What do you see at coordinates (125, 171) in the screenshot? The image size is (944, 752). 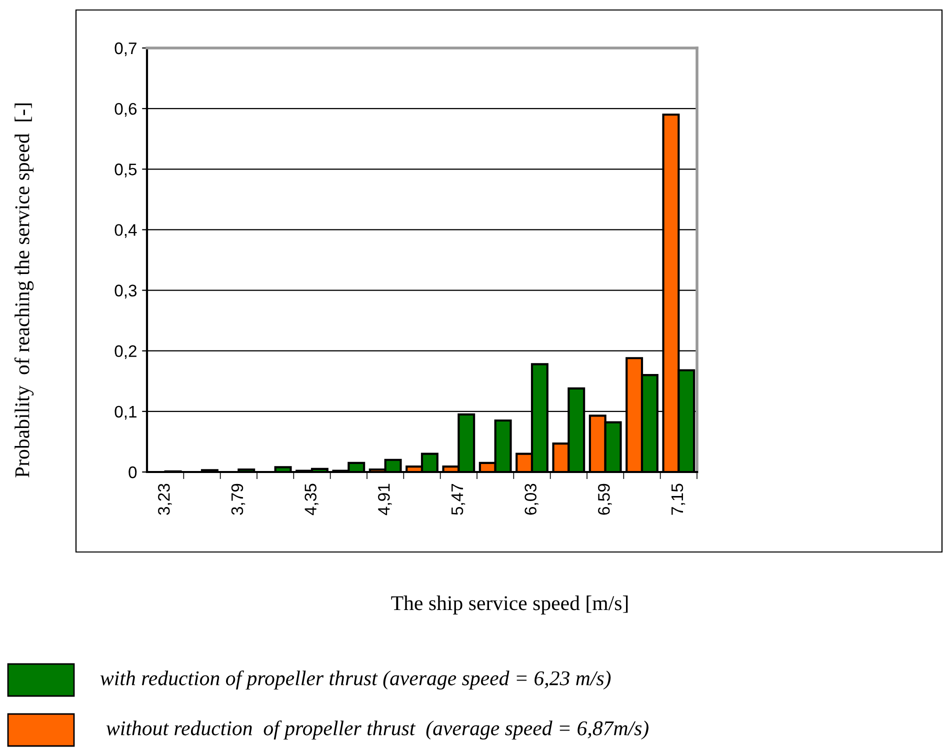 I see `y-tick-label: 0,5` at bounding box center [125, 171].